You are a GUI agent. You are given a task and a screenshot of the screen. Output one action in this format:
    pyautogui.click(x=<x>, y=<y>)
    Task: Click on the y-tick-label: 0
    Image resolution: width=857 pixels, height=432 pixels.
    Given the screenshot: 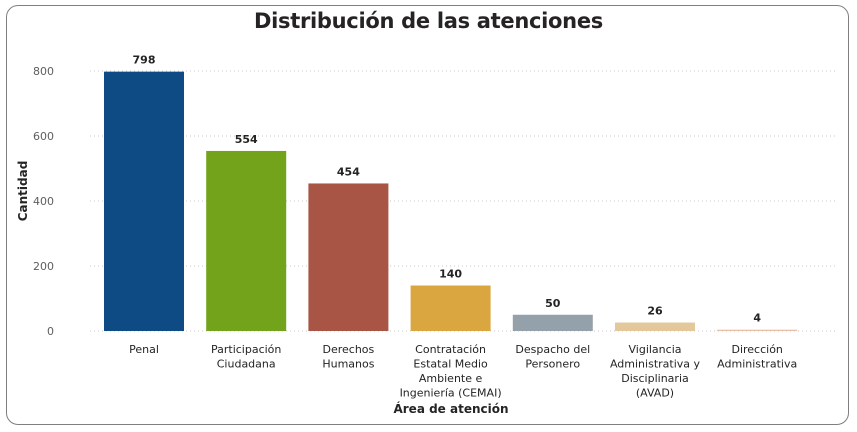 What is the action you would take?
    pyautogui.click(x=50, y=331)
    